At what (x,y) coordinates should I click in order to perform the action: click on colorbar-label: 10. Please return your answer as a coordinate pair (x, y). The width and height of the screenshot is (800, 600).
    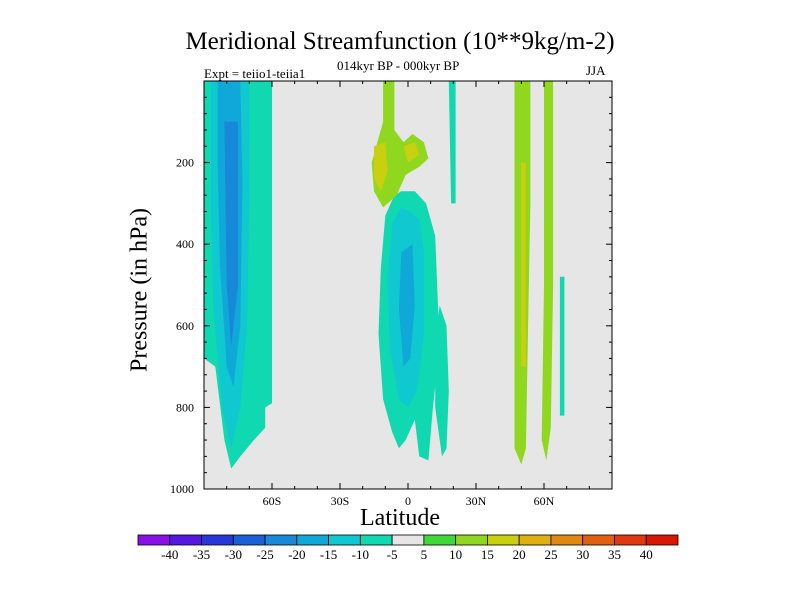
    Looking at the image, I should click on (455, 554).